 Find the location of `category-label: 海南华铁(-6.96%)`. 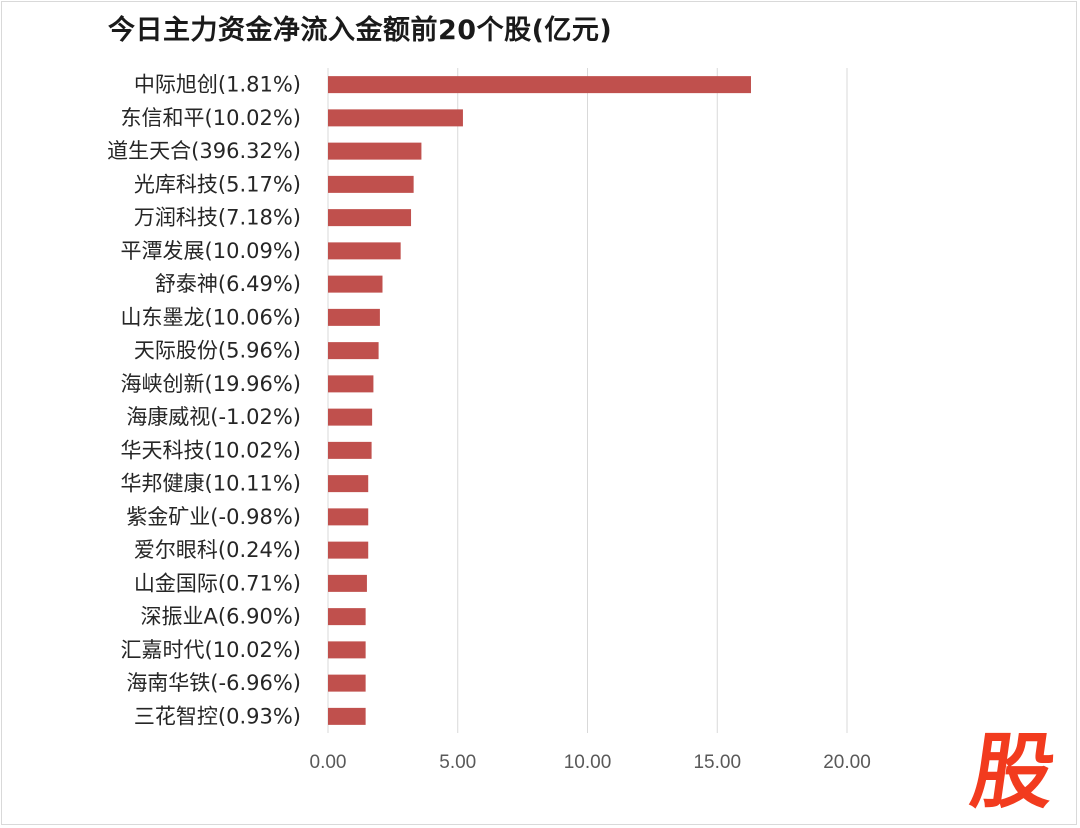

category-label: 海南华铁(-6.96%) is located at coordinates (213, 683).